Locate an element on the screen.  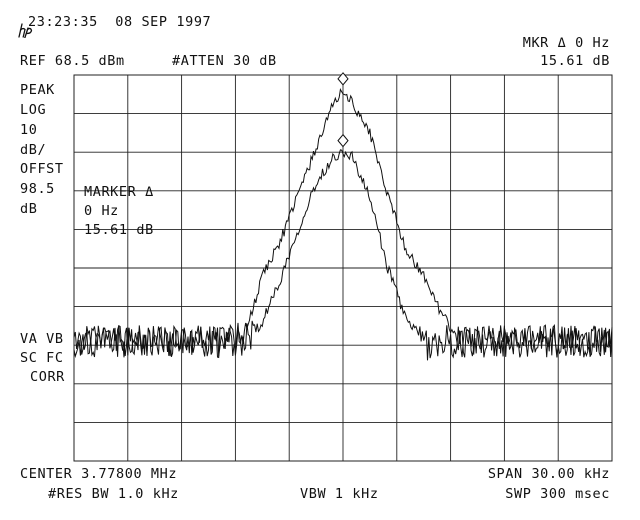
offset-value: 98.5 is located at coordinates (37, 189).